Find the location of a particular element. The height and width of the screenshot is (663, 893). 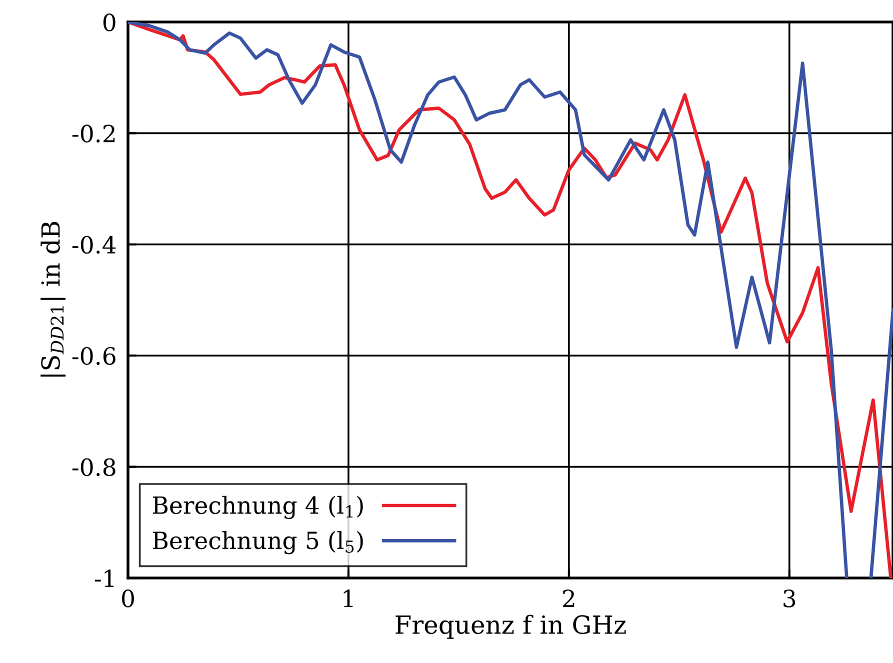

x-axis-title: Frequenz f in GHz is located at coordinates (511, 626).